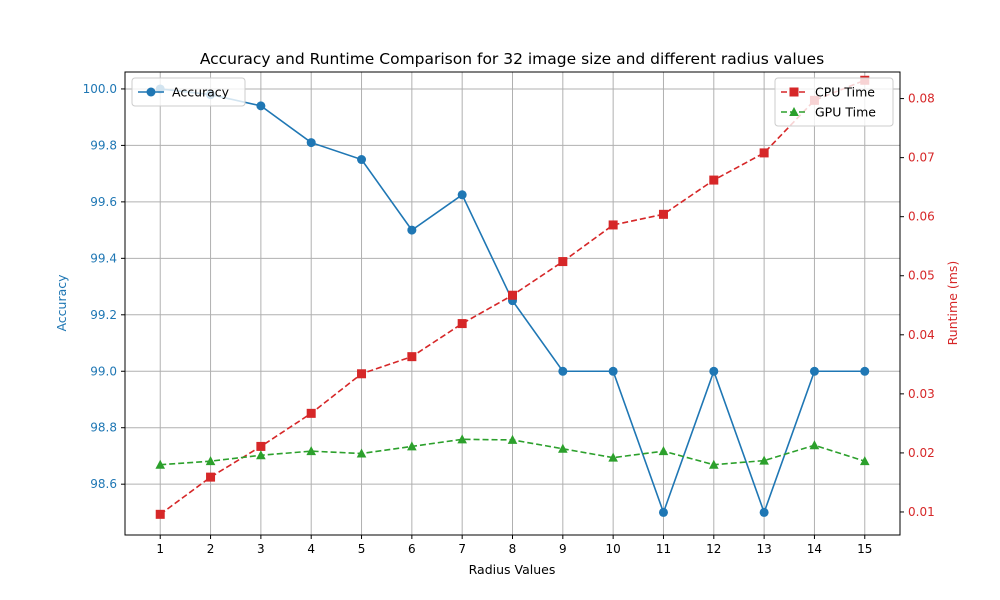  I want to click on y-left-tick-label: 98.6, so click(103, 484).